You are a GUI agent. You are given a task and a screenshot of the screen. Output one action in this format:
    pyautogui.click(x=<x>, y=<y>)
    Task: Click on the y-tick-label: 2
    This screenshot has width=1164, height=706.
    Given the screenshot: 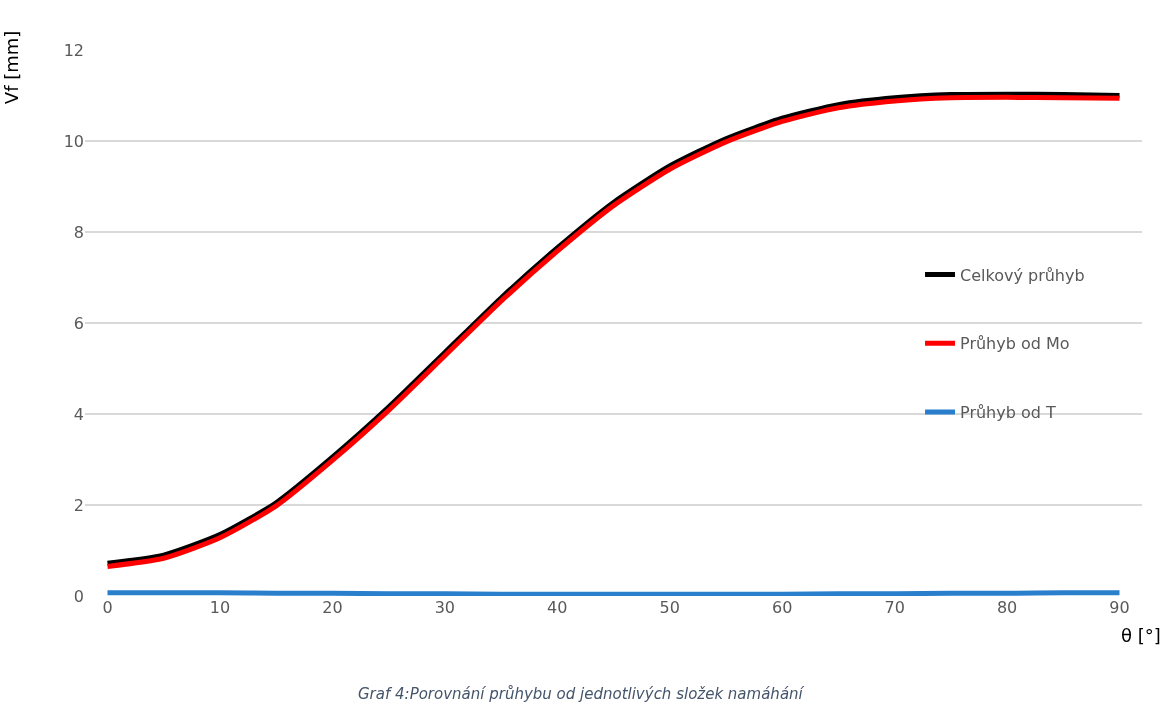 What is the action you would take?
    pyautogui.click(x=78, y=505)
    